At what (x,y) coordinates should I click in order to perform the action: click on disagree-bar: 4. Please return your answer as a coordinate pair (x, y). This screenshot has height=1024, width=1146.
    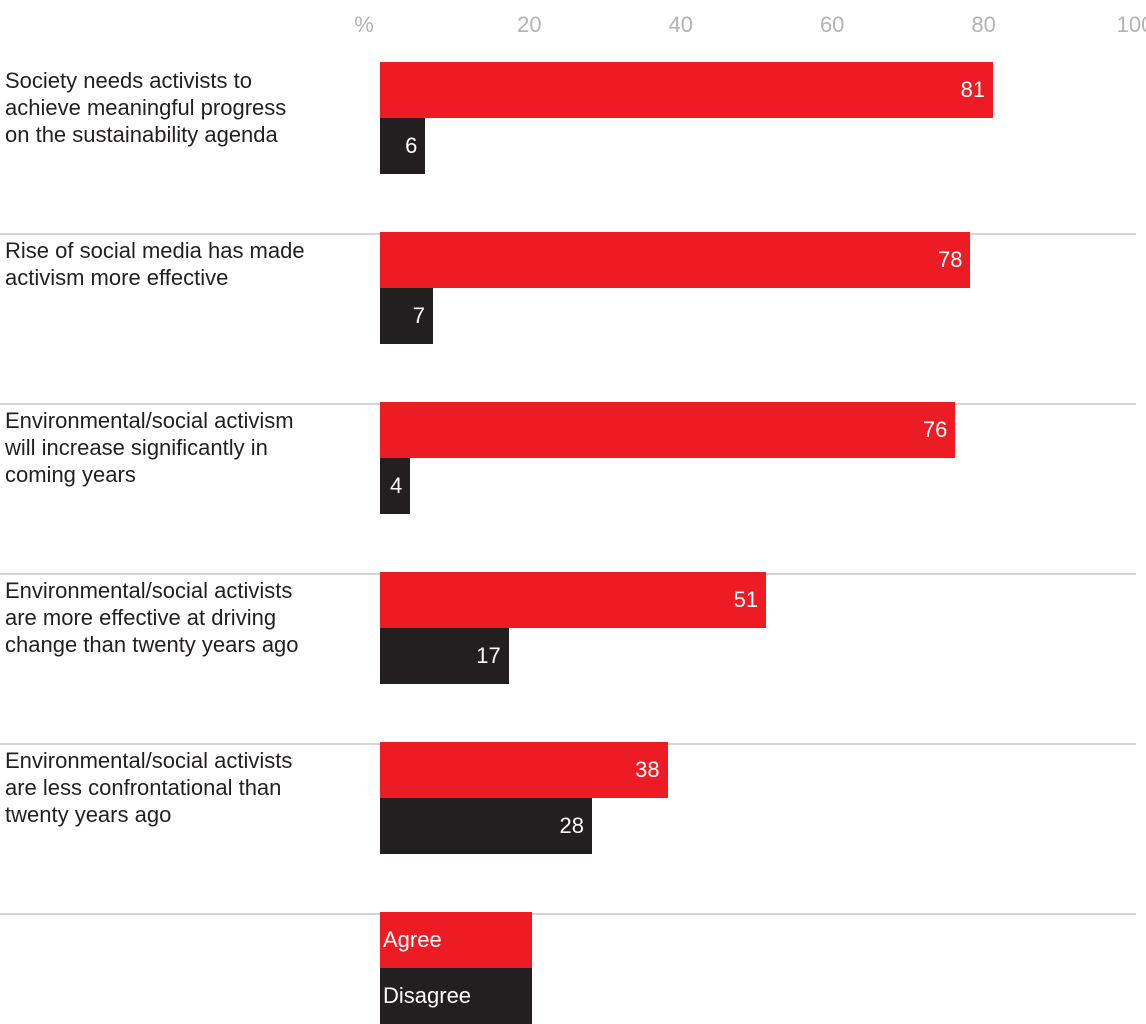
    Looking at the image, I should click on (395, 486).